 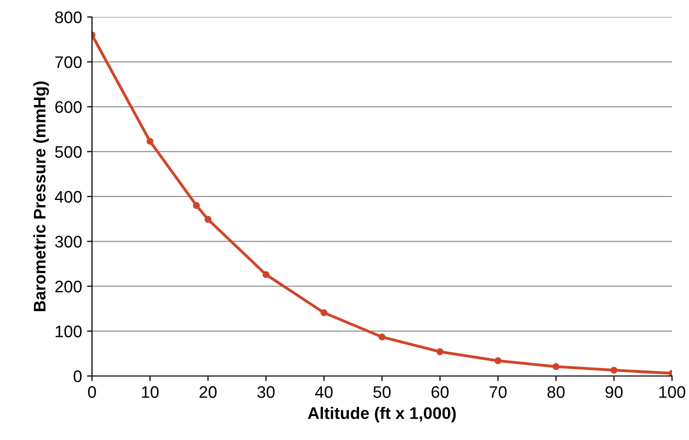 I want to click on x-tick-label: 30, so click(x=266, y=392).